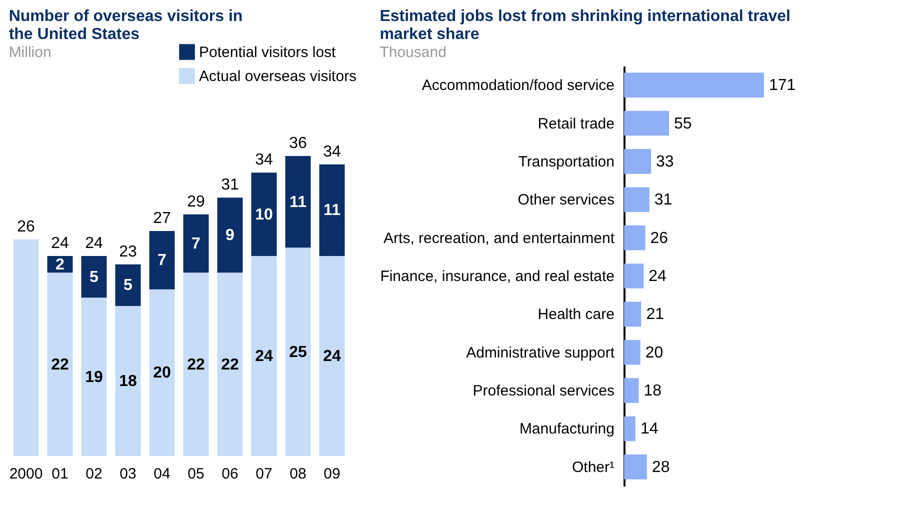 The height and width of the screenshot is (525, 917). Describe the element at coordinates (659, 238) in the screenshot. I see `data-label: 26` at that location.